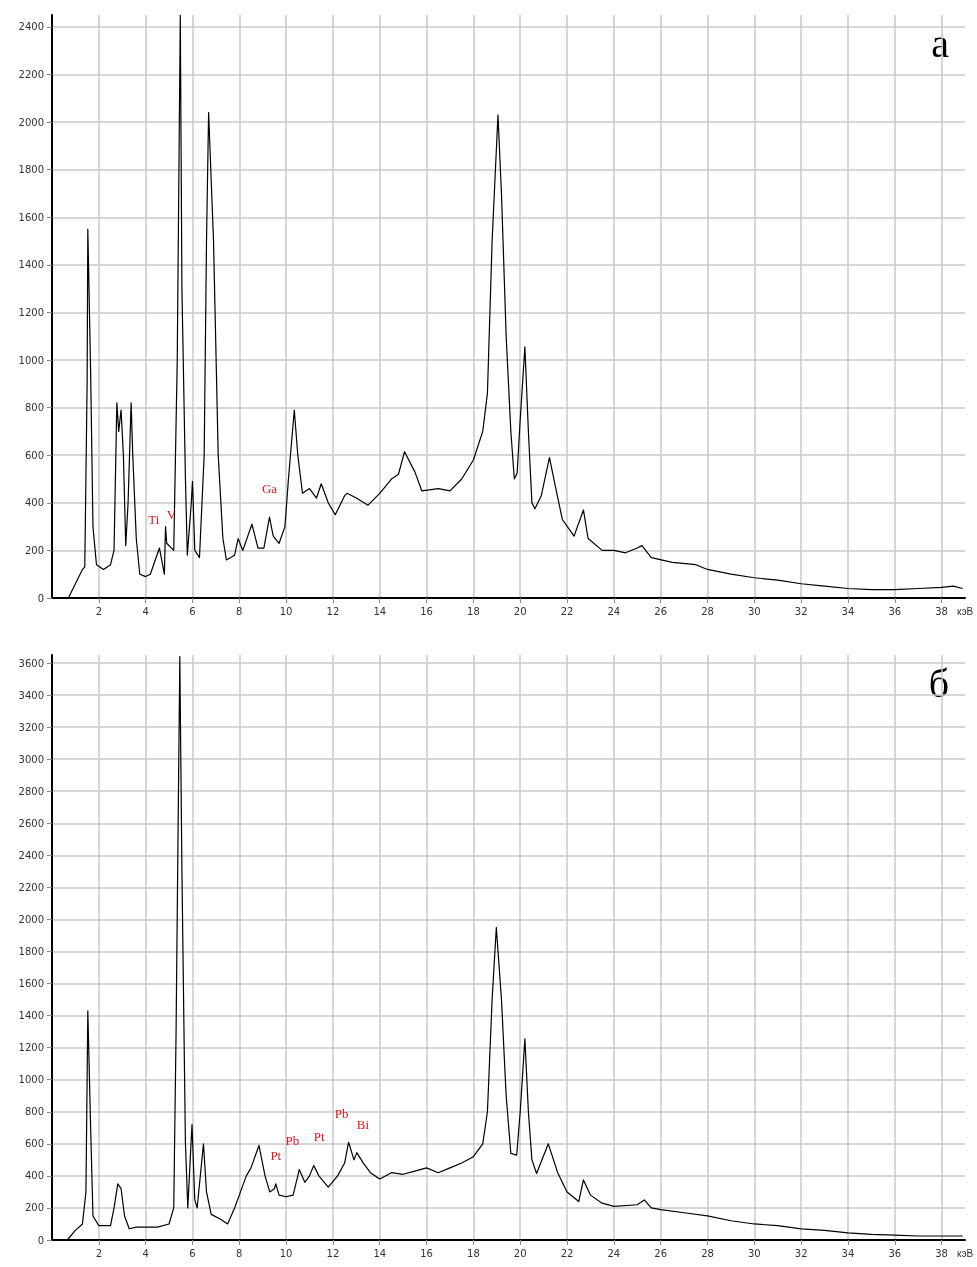  What do you see at coordinates (363, 1124) in the screenshot?
I see `annotation: Bi` at bounding box center [363, 1124].